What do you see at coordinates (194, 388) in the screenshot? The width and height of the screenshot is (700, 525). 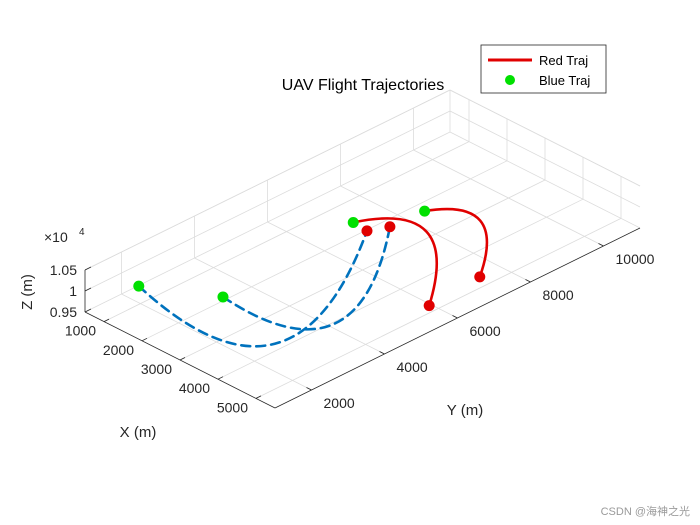 I see `x-tick-label: 4000` at bounding box center [194, 388].